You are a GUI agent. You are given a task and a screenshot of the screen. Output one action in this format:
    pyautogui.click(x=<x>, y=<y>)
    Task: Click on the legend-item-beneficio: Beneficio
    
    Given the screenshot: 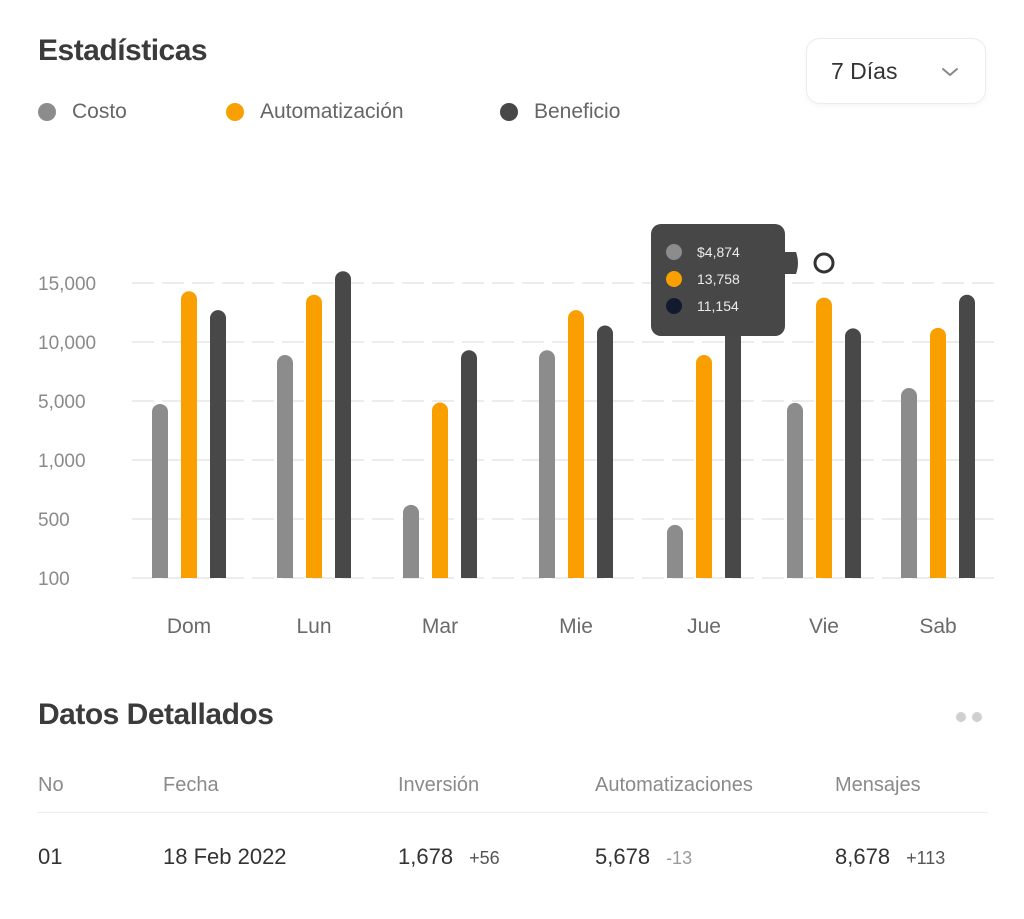 What is the action you would take?
    pyautogui.click(x=560, y=112)
    